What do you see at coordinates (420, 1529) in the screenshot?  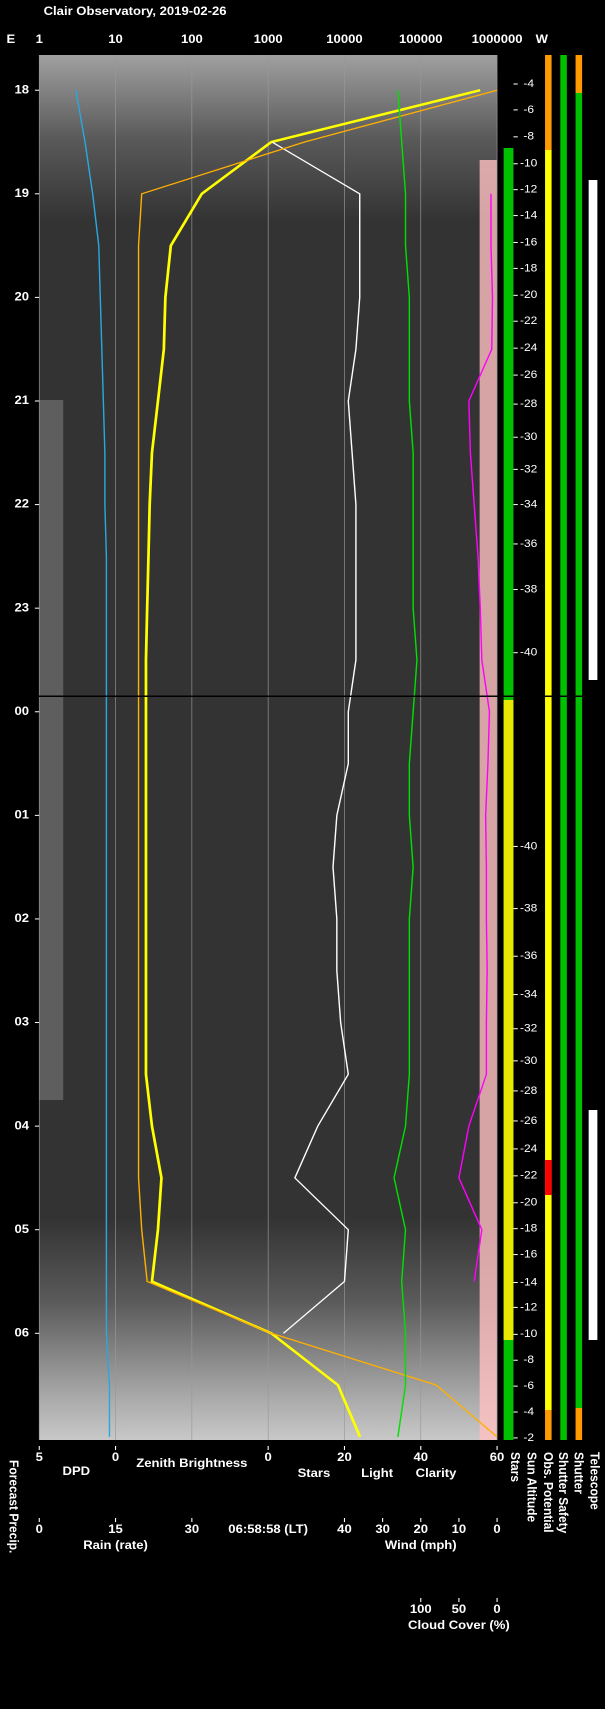 I see `scale-tick-label: 20` at bounding box center [420, 1529].